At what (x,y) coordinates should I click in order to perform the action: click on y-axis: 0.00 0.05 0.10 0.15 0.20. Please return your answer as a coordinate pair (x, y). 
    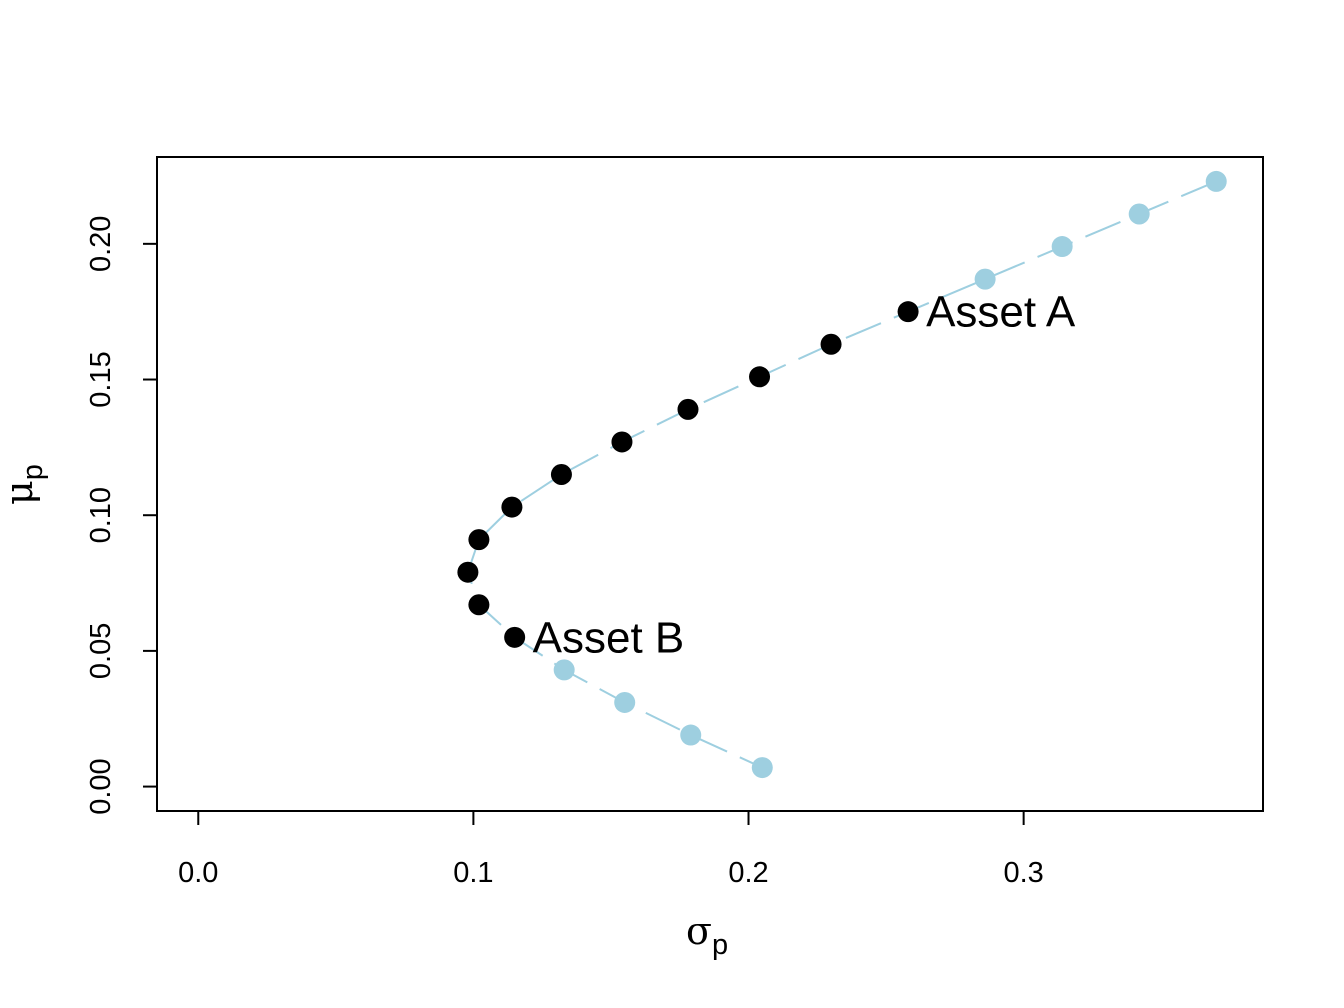
    Looking at the image, I should click on (121, 515).